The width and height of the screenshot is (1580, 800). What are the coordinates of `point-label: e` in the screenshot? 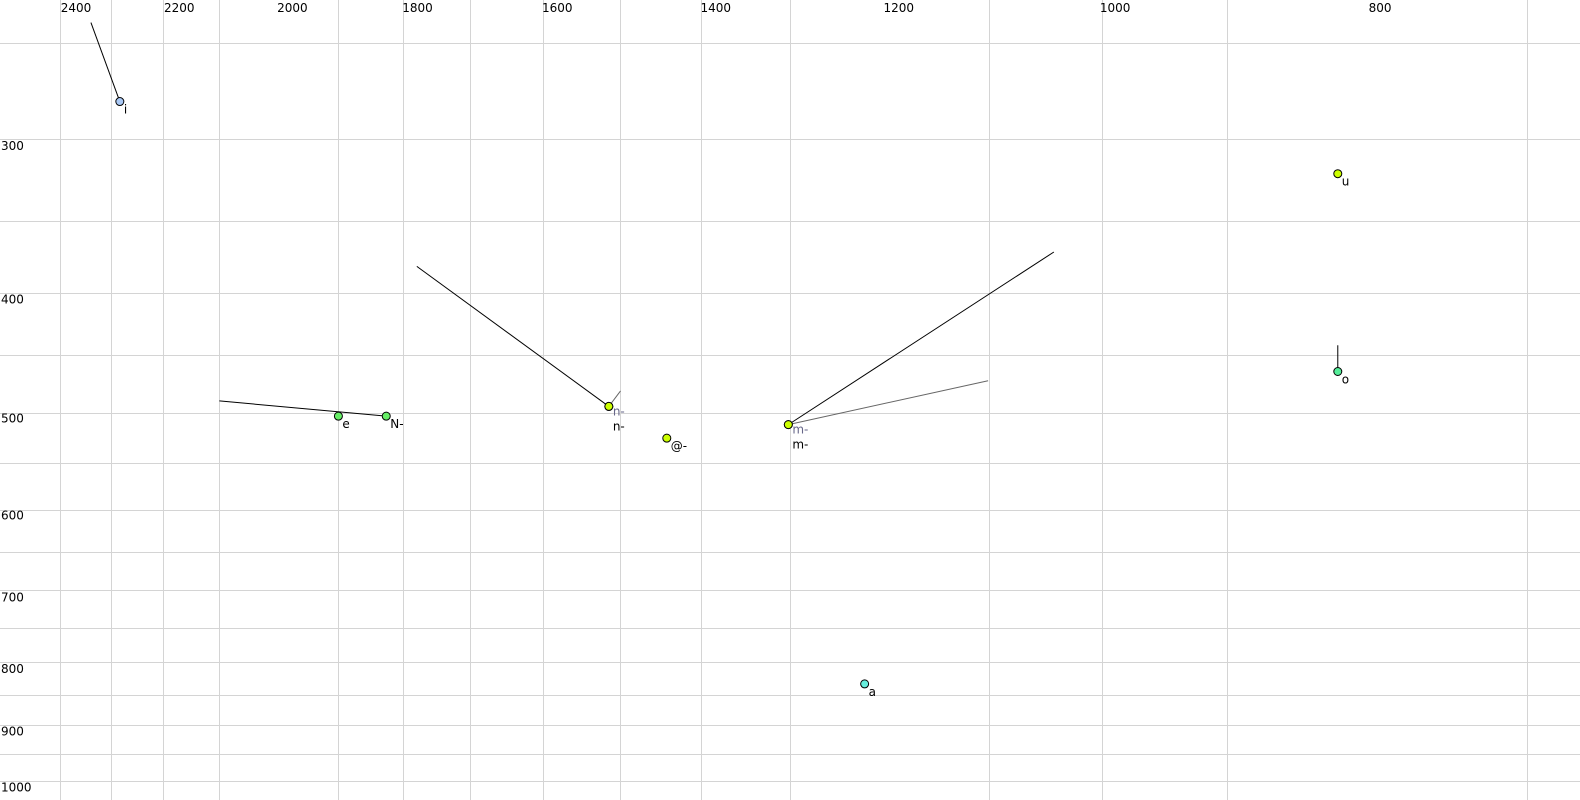 It's located at (345, 424).